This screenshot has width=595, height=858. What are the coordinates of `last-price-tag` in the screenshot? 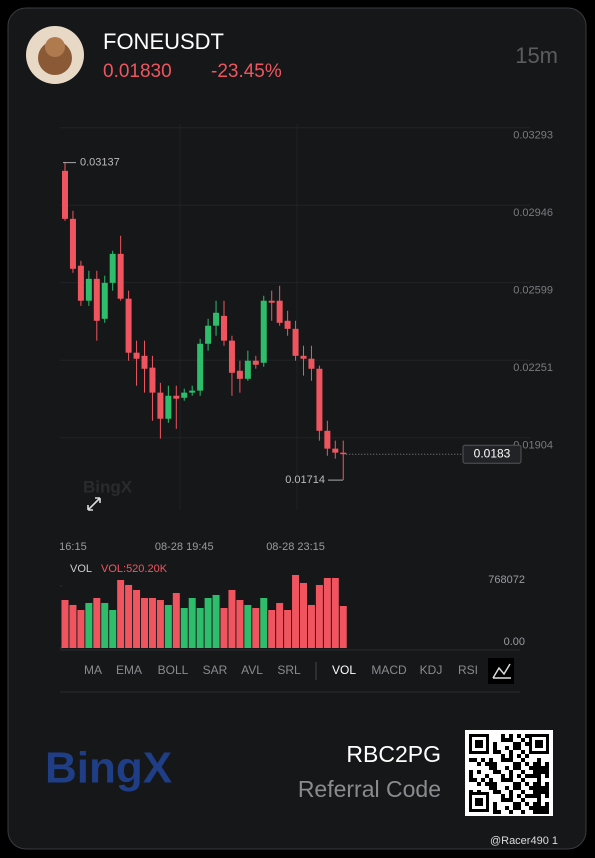 It's located at (492, 454).